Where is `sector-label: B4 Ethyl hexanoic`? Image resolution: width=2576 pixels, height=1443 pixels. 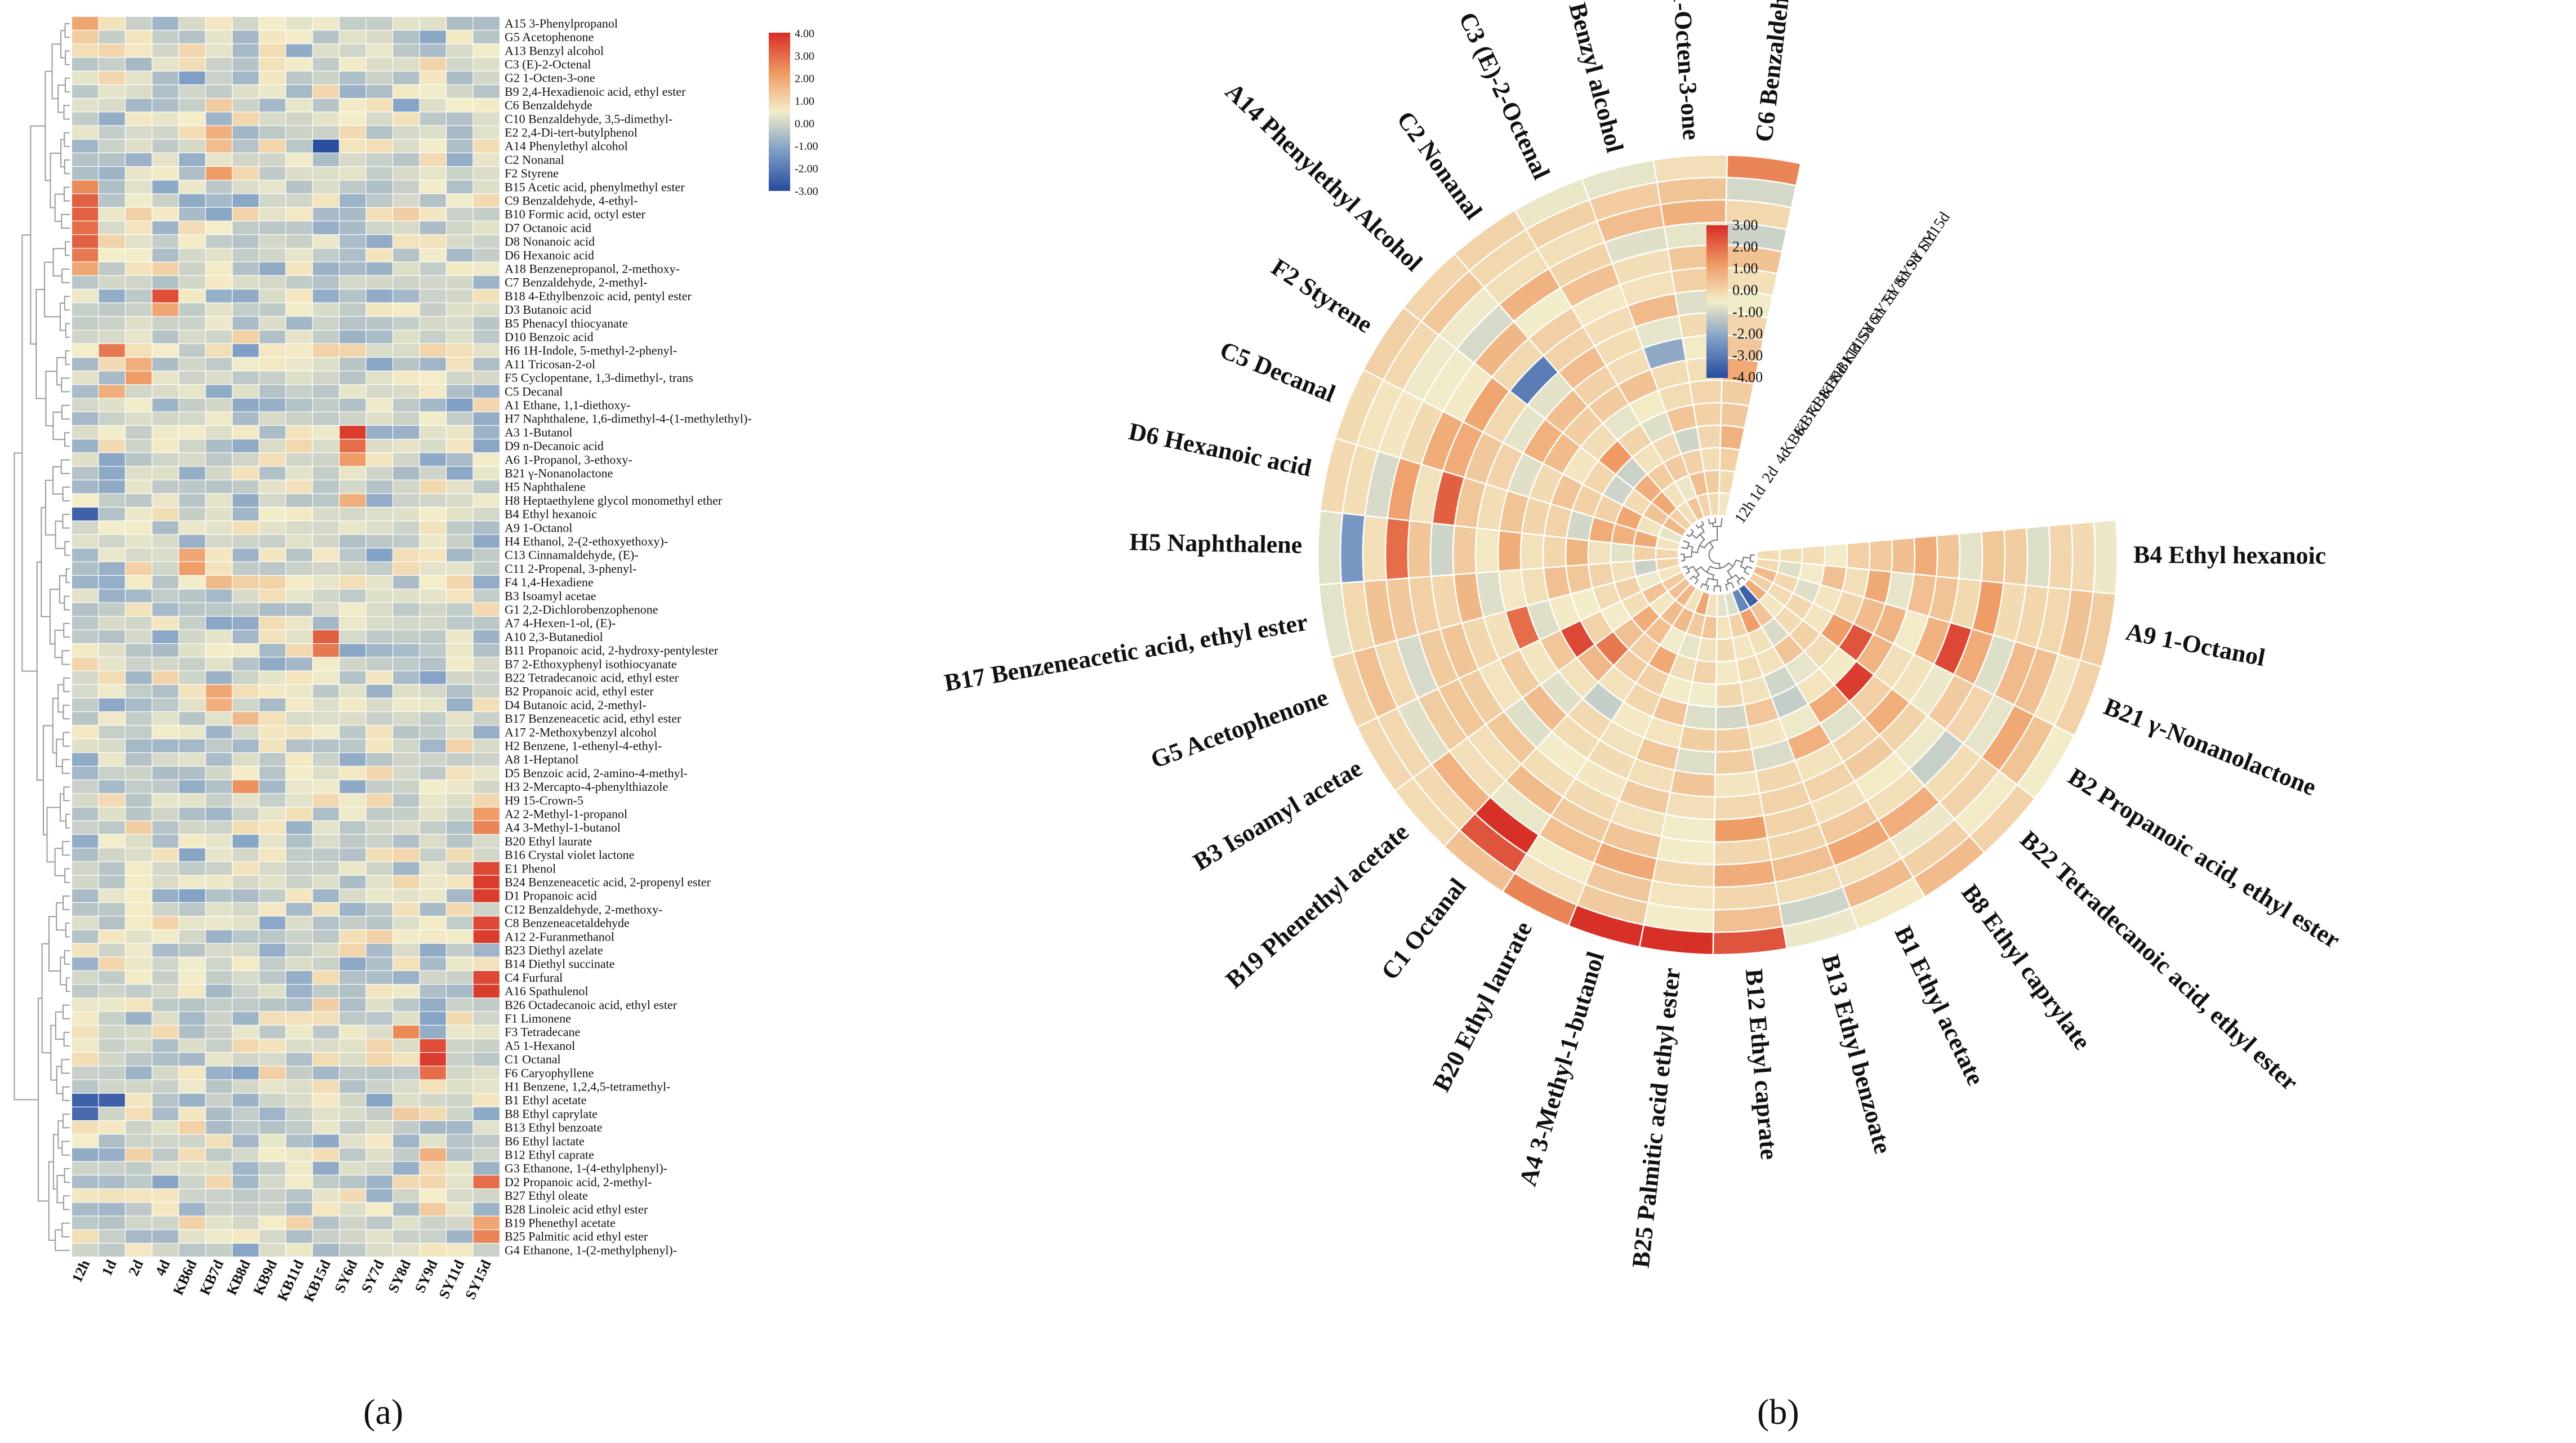
sector-label: B4 Ethyl hexanoic is located at coordinates (2230, 555).